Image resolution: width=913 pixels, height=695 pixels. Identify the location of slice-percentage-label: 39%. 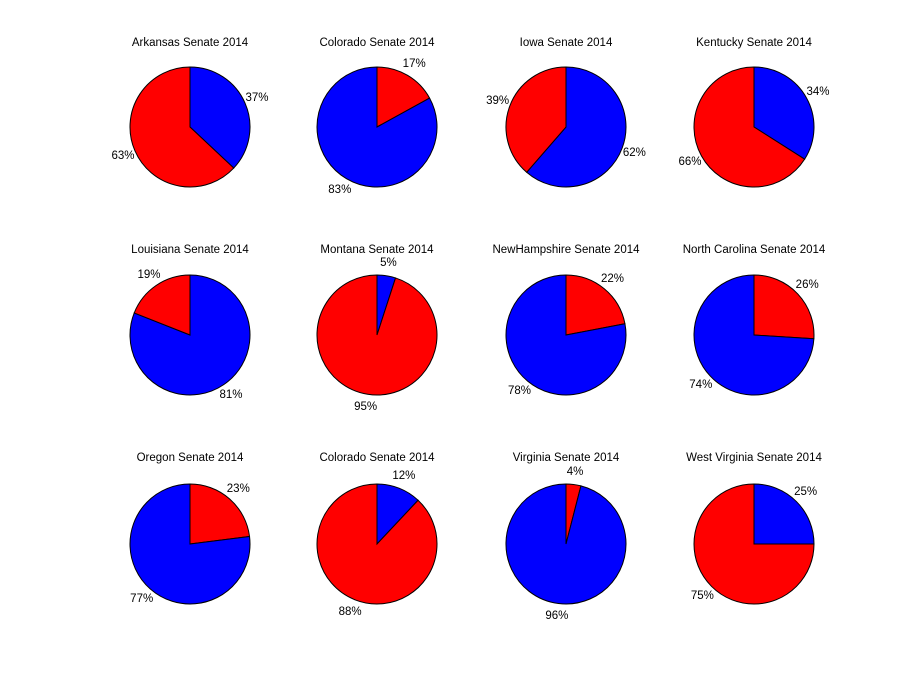
(498, 101).